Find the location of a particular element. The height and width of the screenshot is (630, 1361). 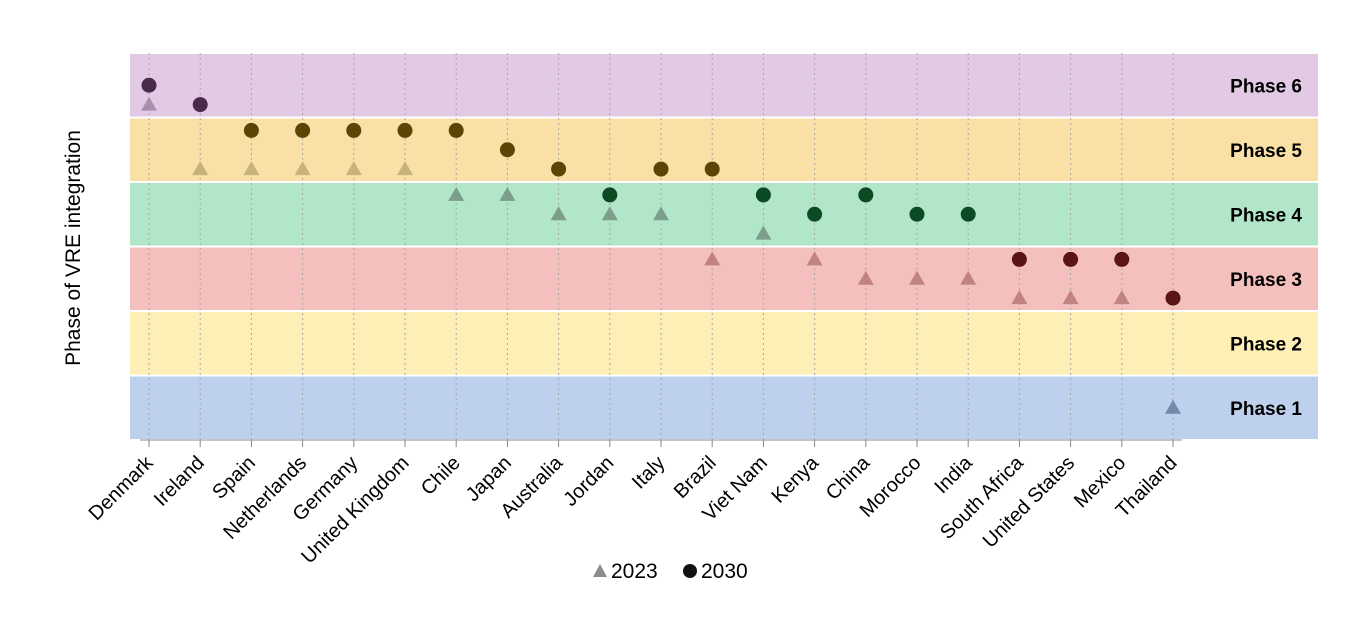

x-tick-label: Chile is located at coordinates (441, 476).